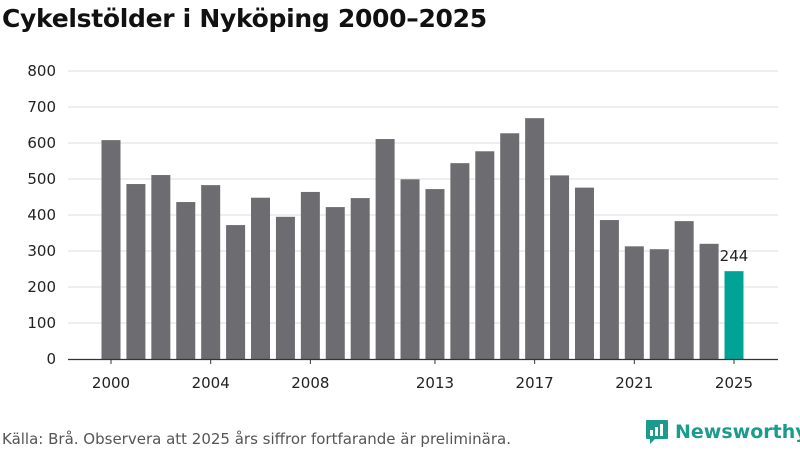 Image resolution: width=800 pixels, height=450 pixels. I want to click on newsworthy-logo: Newsworthy, so click(722, 432).